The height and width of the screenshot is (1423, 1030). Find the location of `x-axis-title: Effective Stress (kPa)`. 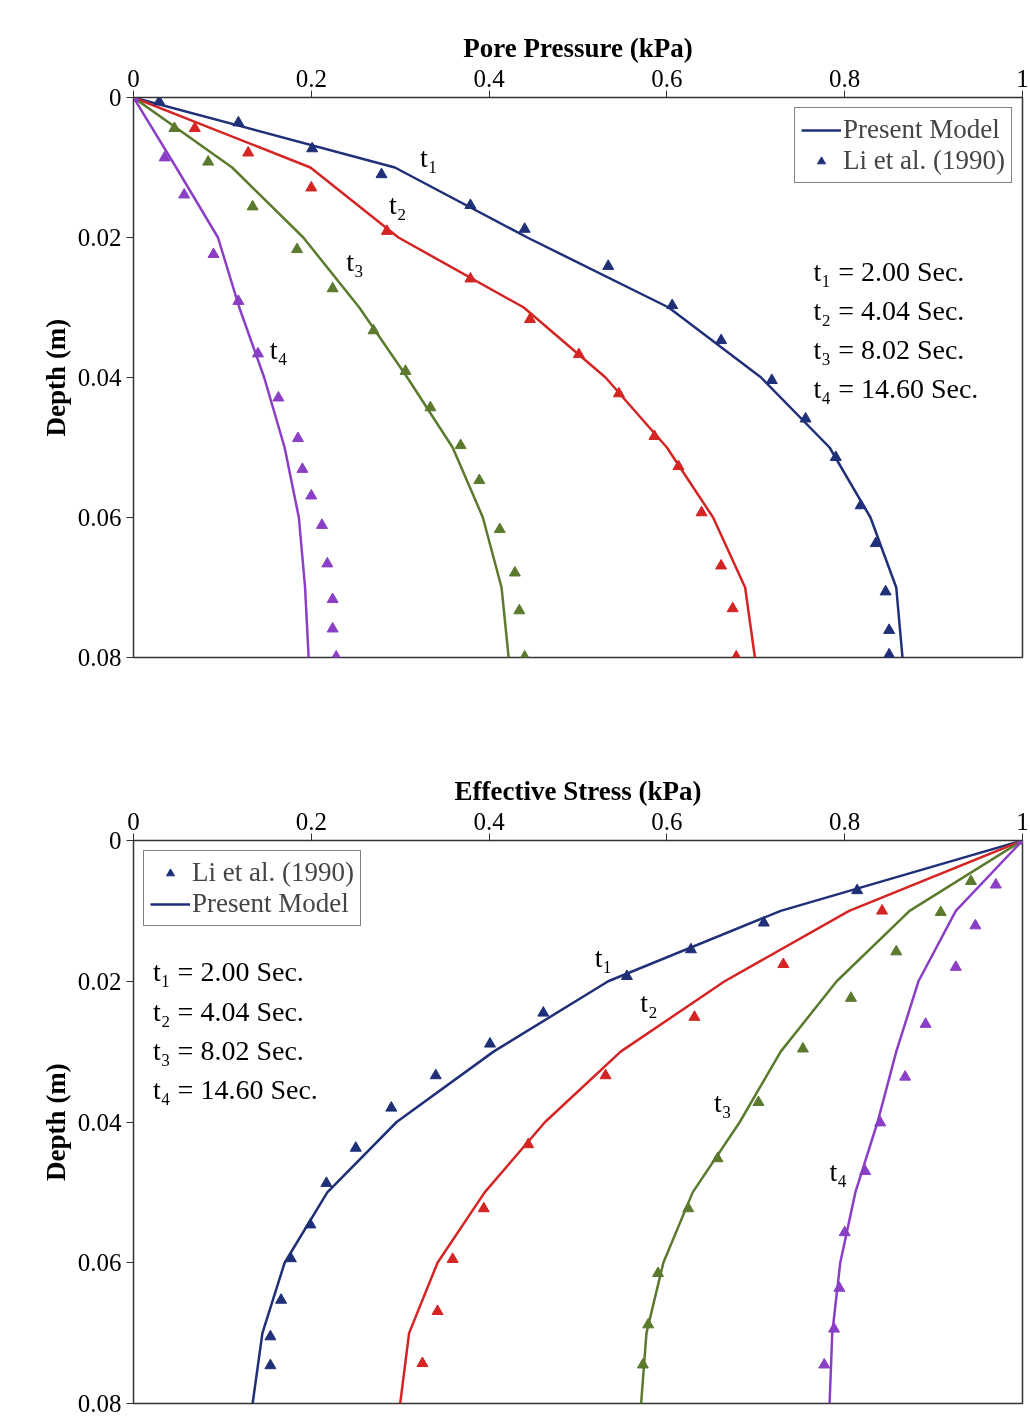

x-axis-title: Effective Stress (kPa) is located at coordinates (578, 790).